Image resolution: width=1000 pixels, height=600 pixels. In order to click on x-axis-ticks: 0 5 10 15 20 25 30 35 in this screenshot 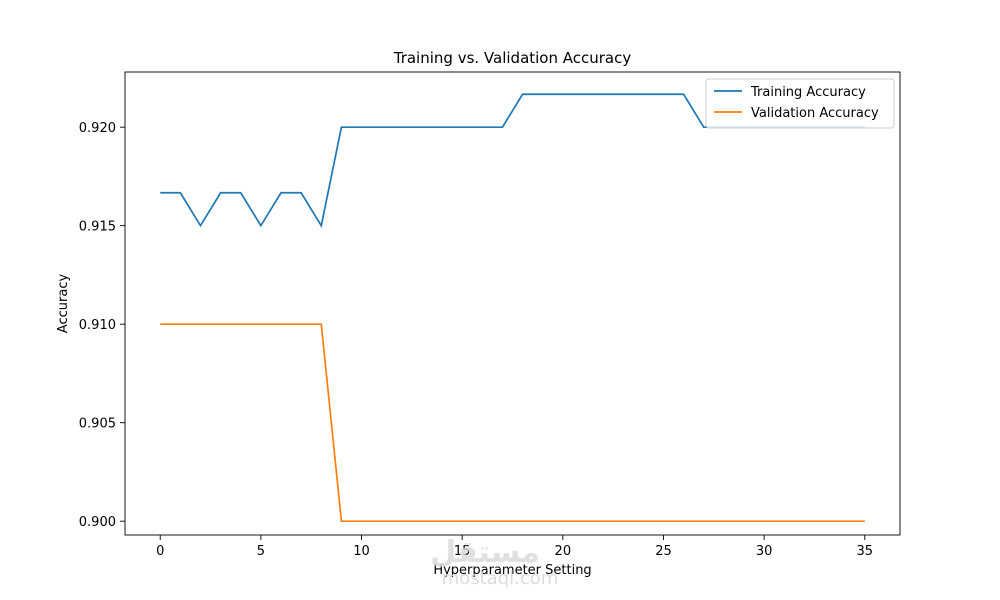, I will do `click(514, 547)`.